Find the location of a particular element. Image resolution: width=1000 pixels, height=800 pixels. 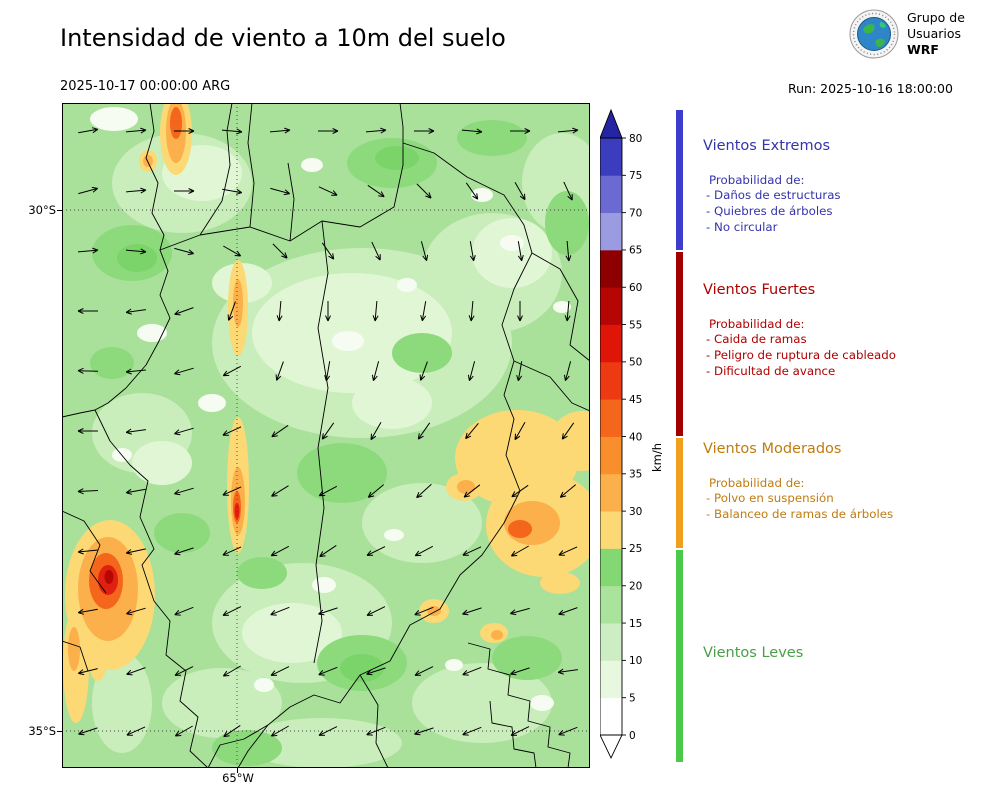

legend-item: - Daños de estructuras is located at coordinates (773, 195).